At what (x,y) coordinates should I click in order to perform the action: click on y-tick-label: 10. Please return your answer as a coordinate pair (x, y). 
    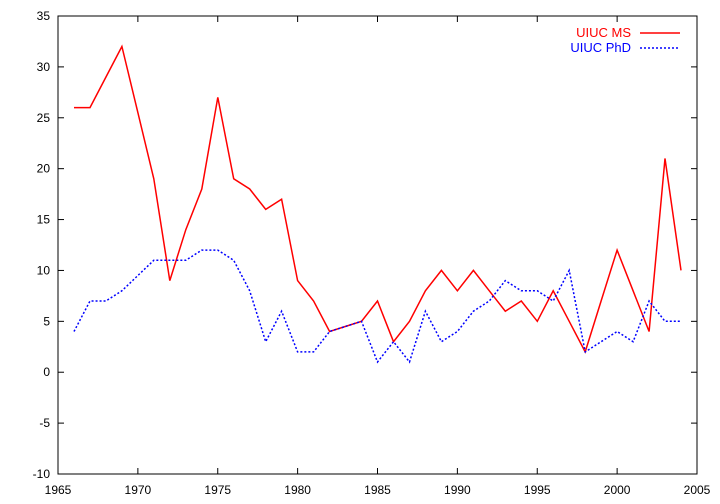
    Looking at the image, I should click on (44, 270).